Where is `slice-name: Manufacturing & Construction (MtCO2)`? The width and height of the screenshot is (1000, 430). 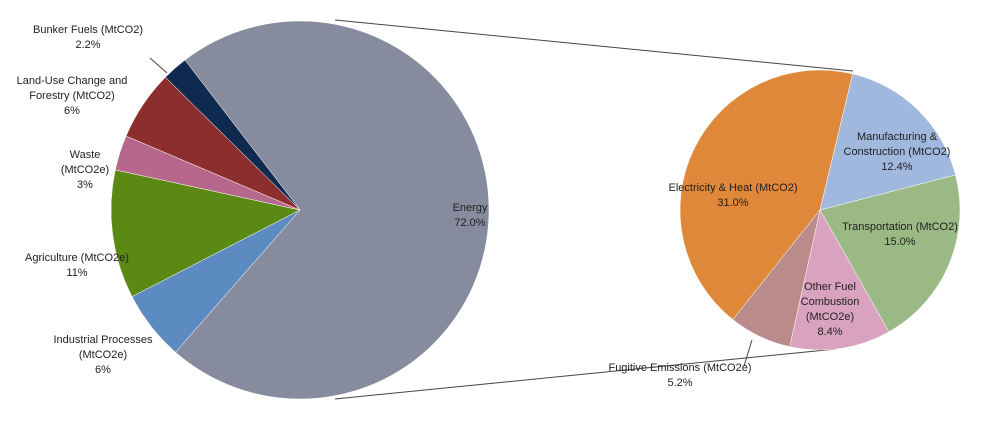
slice-name: Manufacturing & Construction (MtCO2) is located at coordinates (897, 144).